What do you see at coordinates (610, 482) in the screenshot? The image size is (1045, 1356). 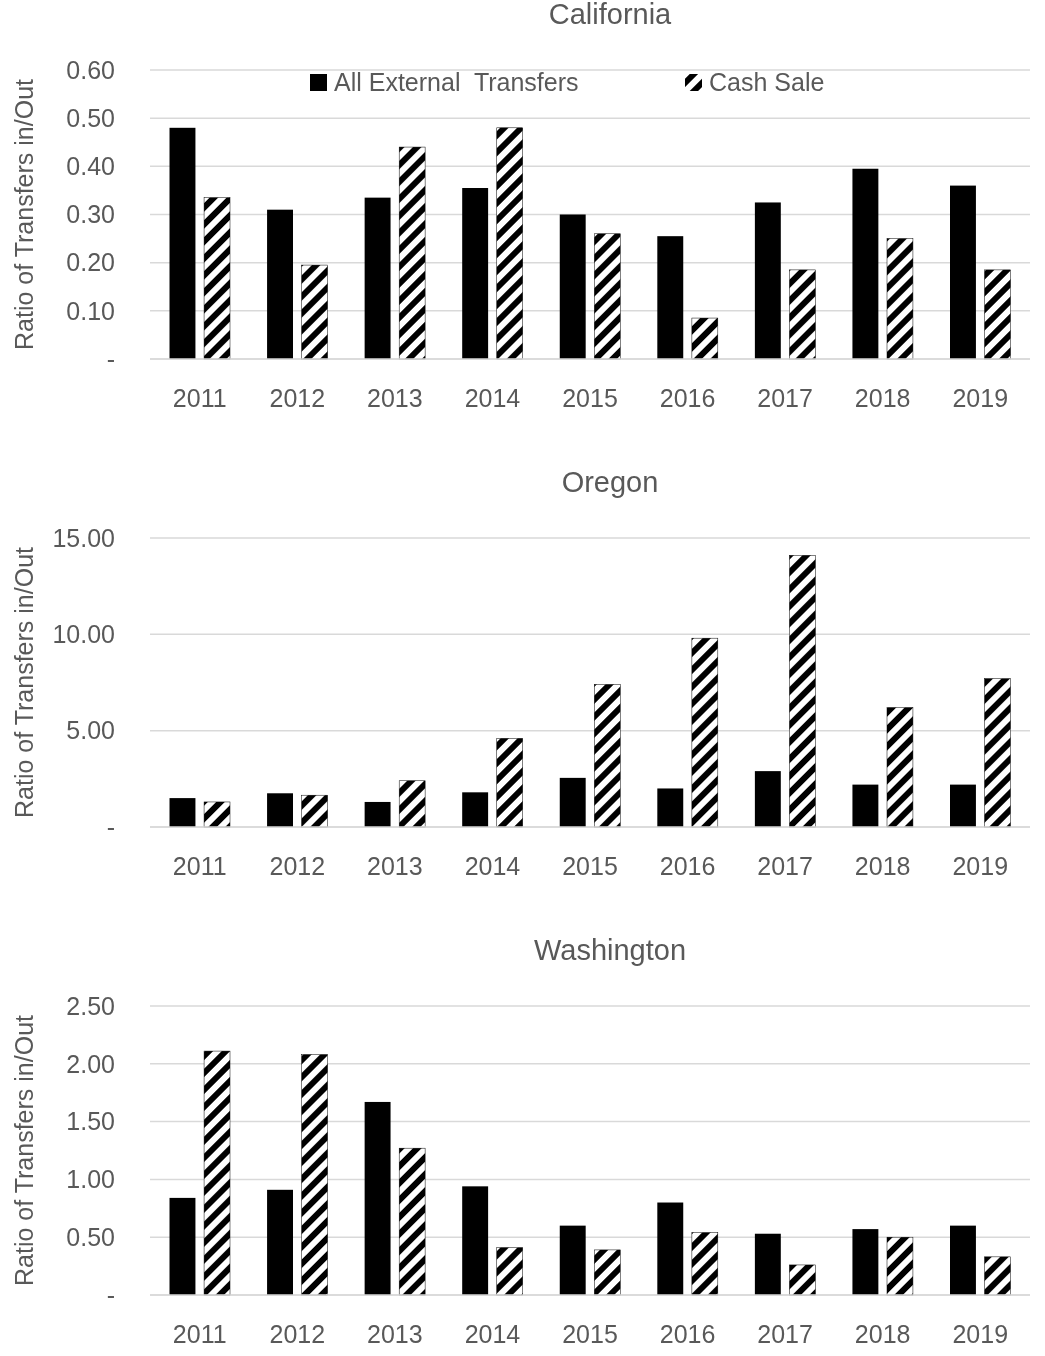 I see `chart-title: Oregon` at bounding box center [610, 482].